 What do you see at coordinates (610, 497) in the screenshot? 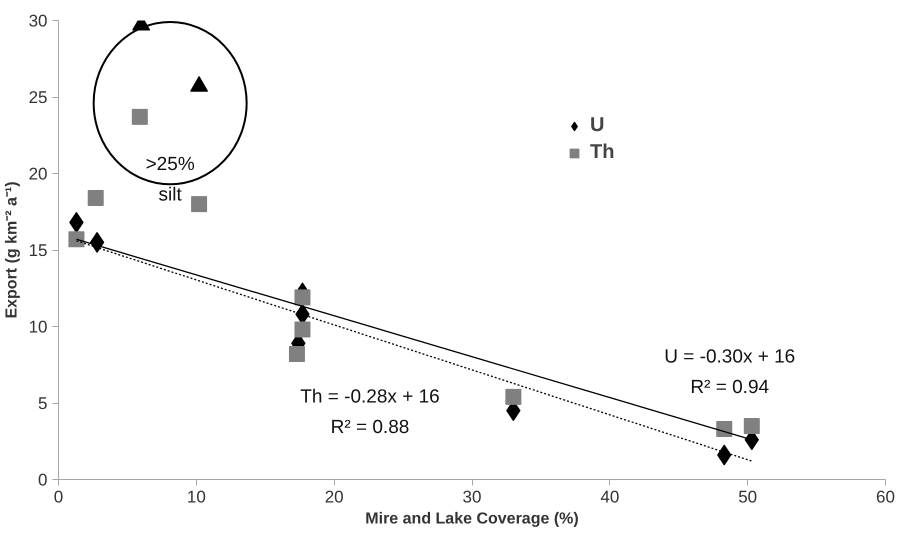
I see `x-tick-label: 40` at bounding box center [610, 497].